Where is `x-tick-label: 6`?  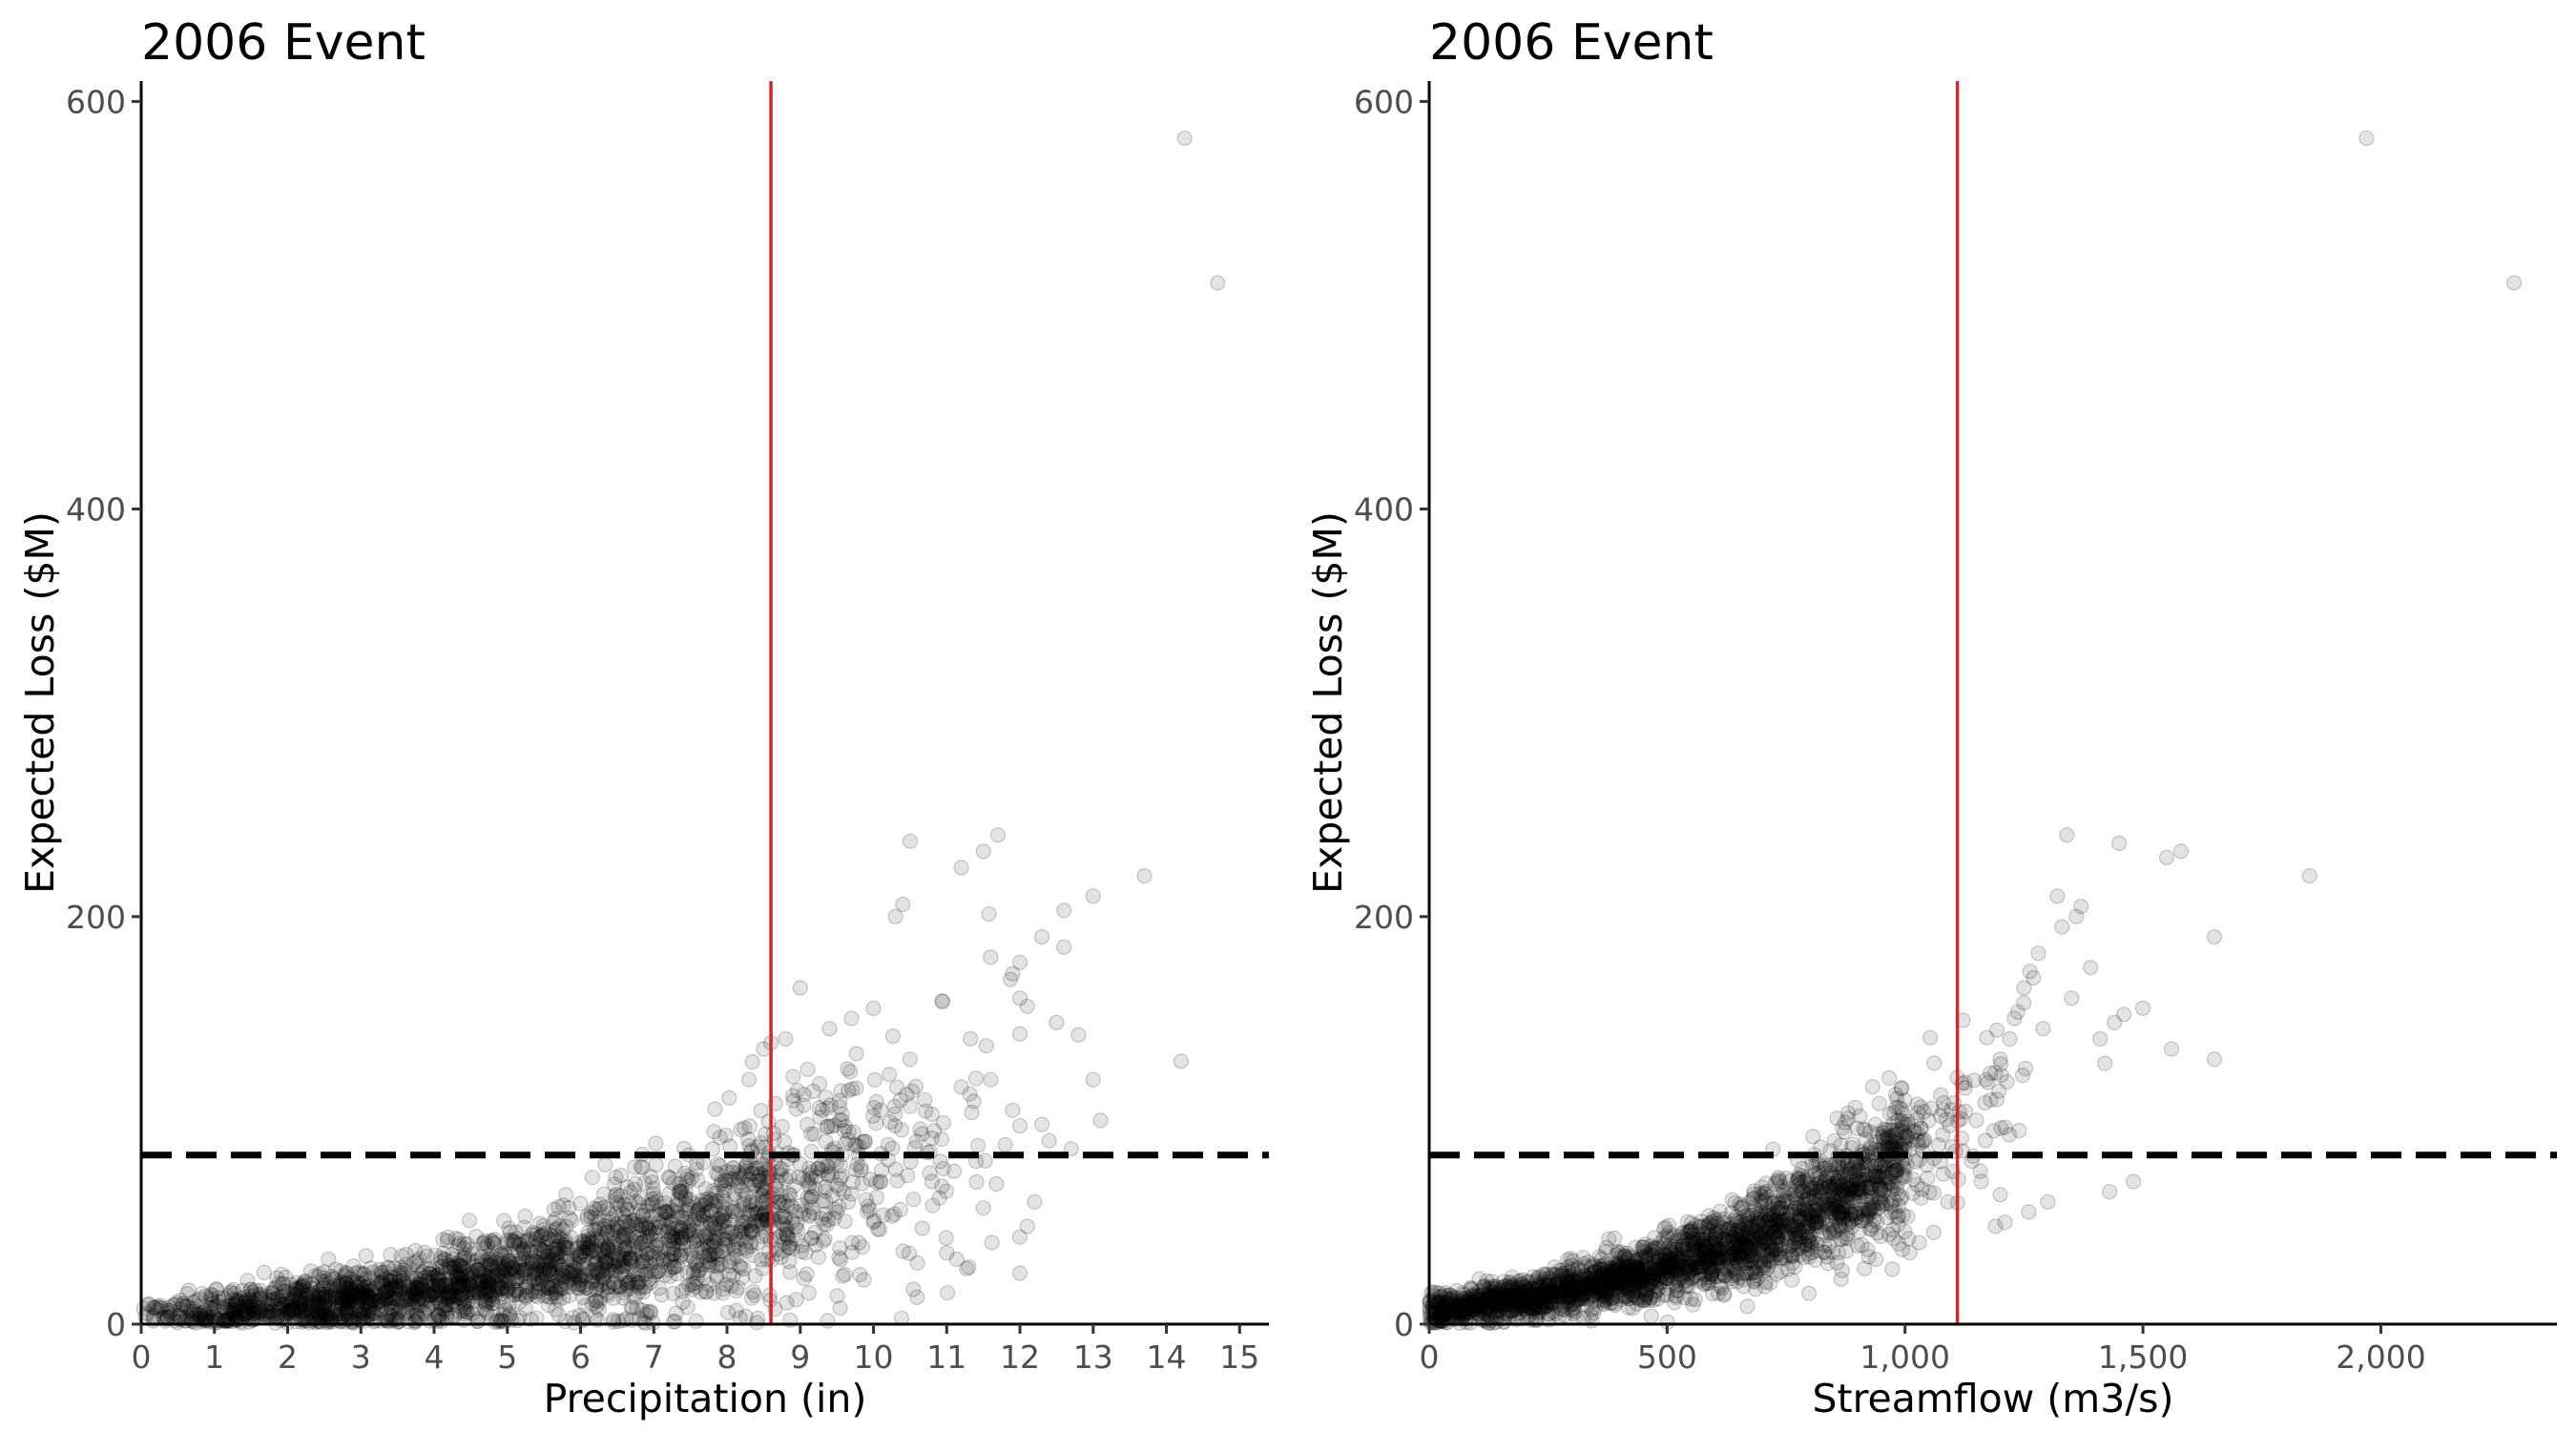
x-tick-label: 6 is located at coordinates (581, 1357).